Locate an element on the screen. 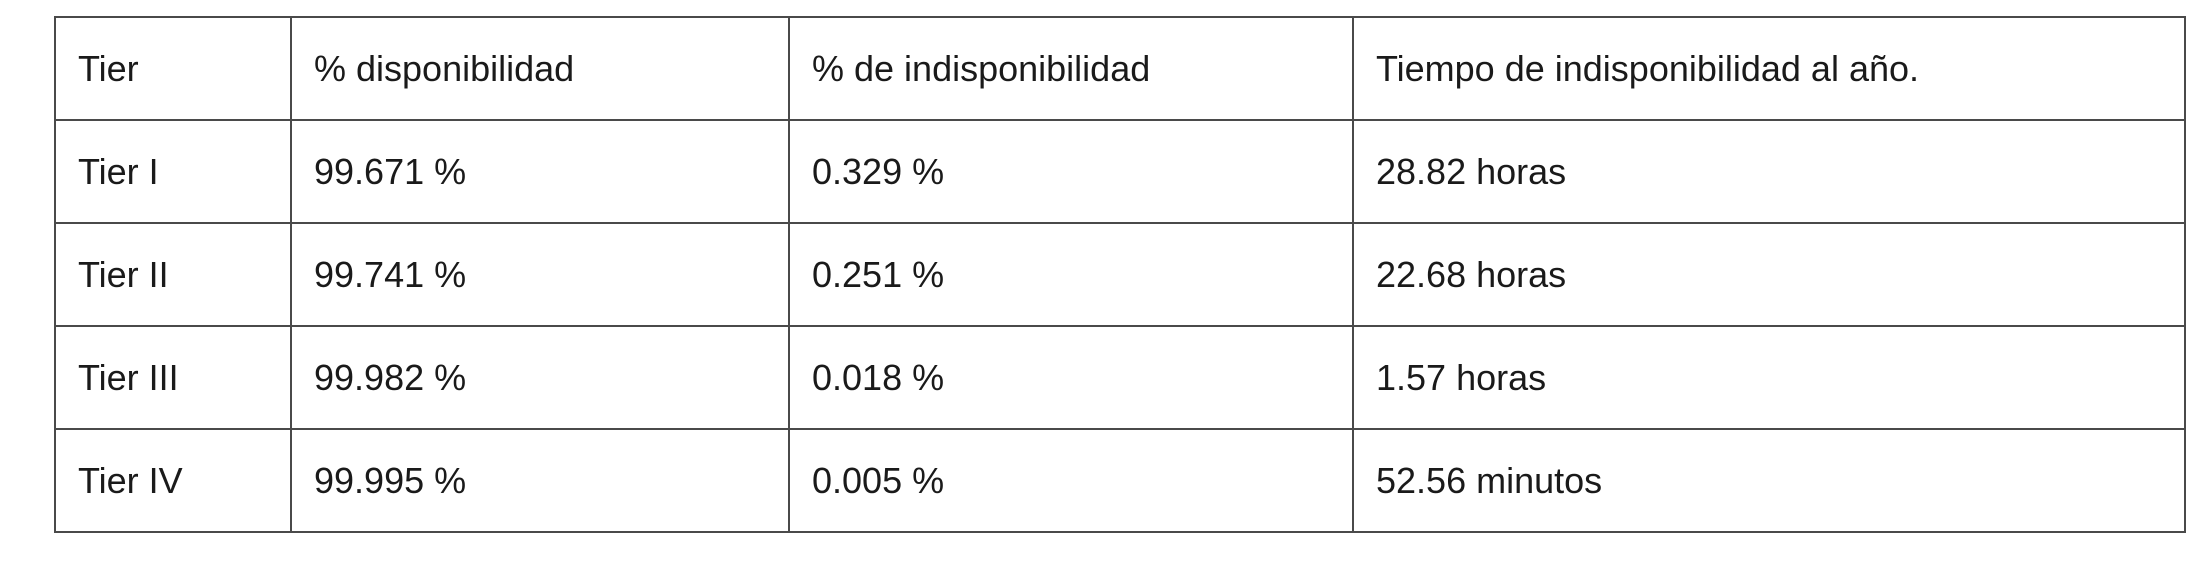 This screenshot has width=2203, height=571. header-cell-availability: % disponibilidad is located at coordinates (540, 68).